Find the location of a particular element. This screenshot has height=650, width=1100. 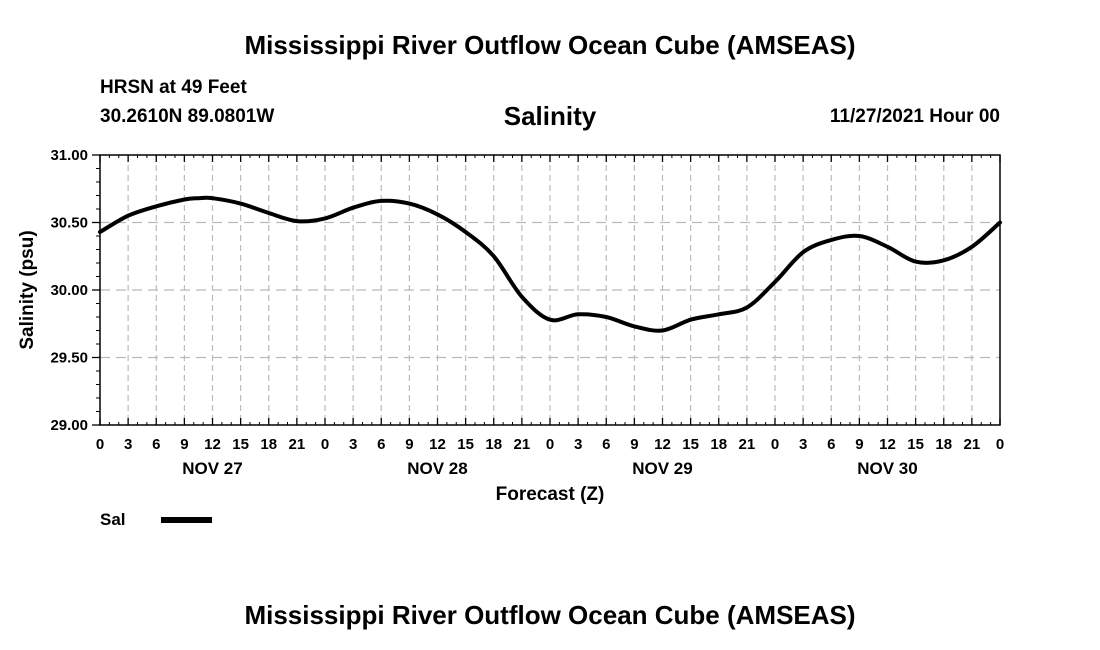

day-label: NOV 30 is located at coordinates (887, 468).